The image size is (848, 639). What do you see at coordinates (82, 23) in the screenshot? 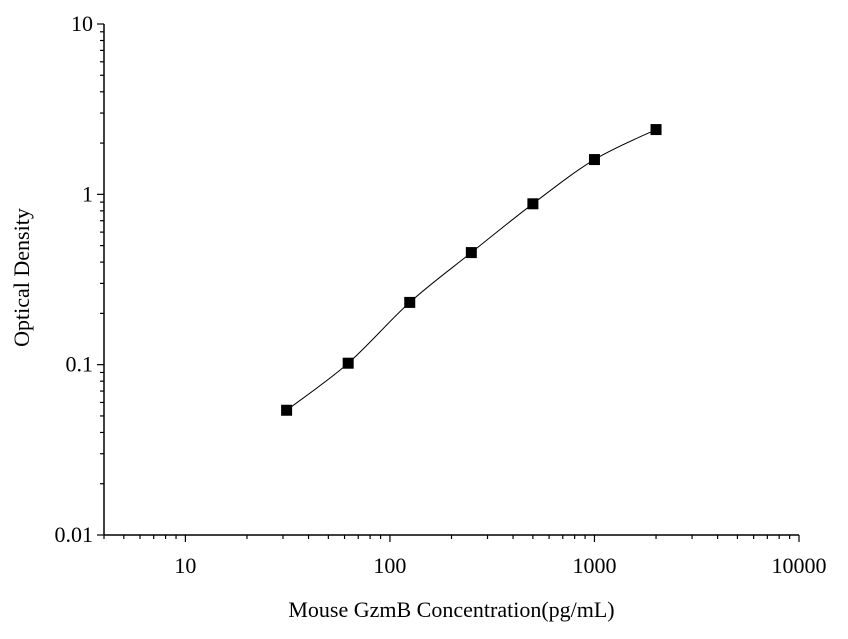
I see `y-tick-label: 10` at bounding box center [82, 23].